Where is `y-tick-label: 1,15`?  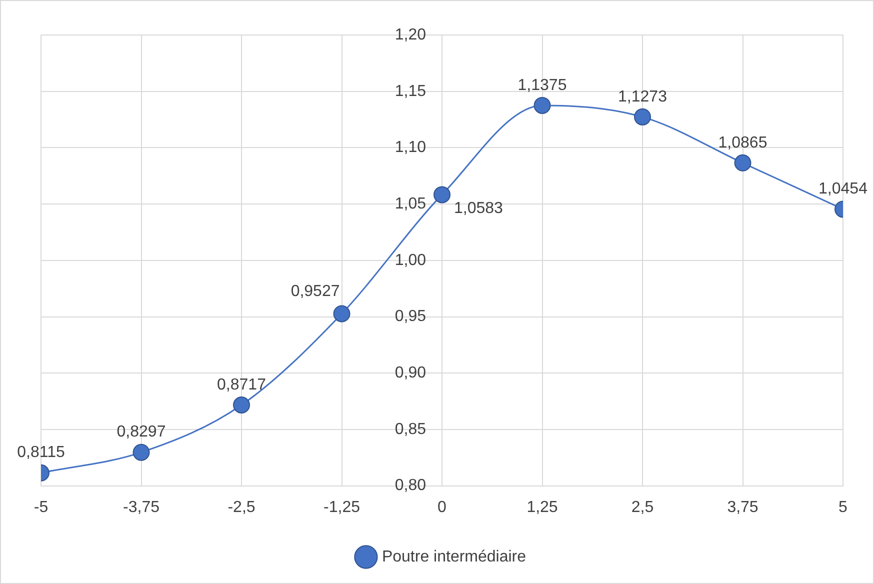
y-tick-label: 1,15 is located at coordinates (410, 91).